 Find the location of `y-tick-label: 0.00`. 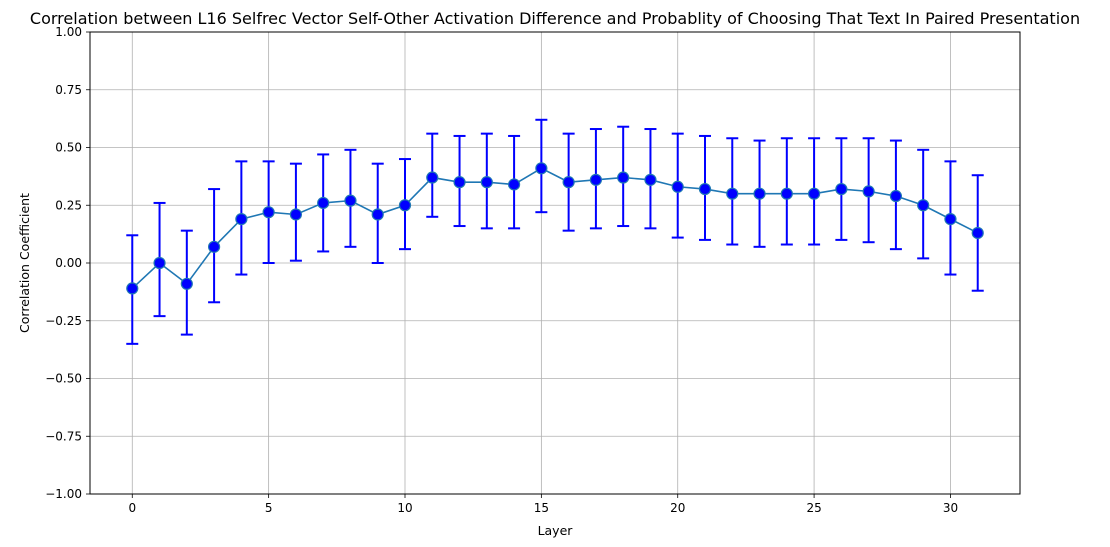

y-tick-label: 0.00 is located at coordinates (68, 263).